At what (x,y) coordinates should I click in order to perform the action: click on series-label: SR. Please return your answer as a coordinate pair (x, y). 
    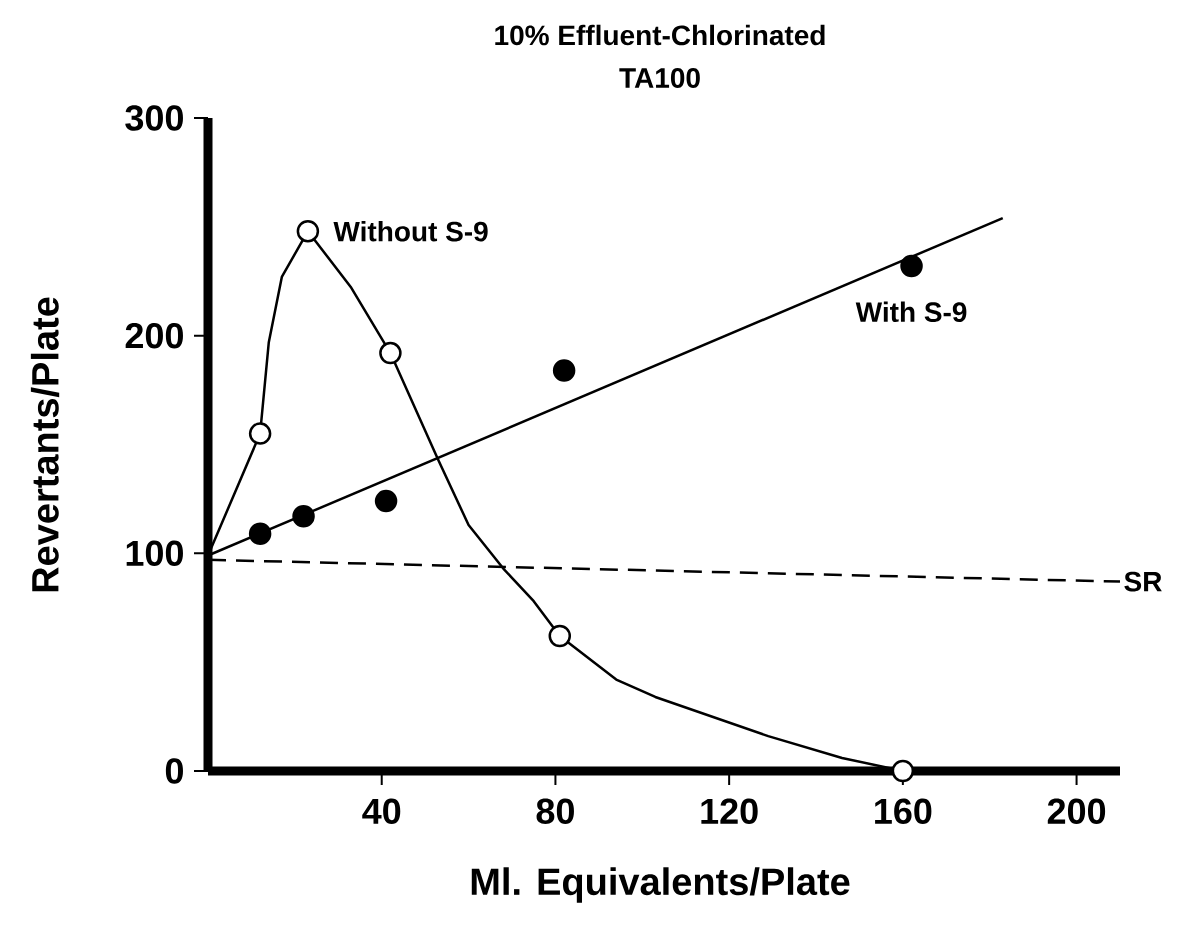
    Looking at the image, I should click on (1143, 581).